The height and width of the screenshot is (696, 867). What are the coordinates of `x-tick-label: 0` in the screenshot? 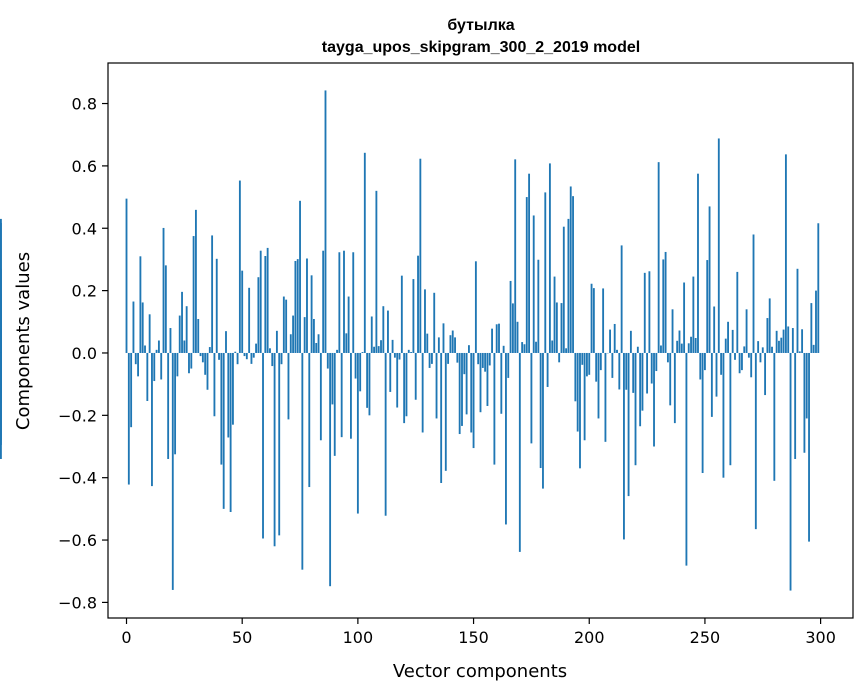 It's located at (126, 637).